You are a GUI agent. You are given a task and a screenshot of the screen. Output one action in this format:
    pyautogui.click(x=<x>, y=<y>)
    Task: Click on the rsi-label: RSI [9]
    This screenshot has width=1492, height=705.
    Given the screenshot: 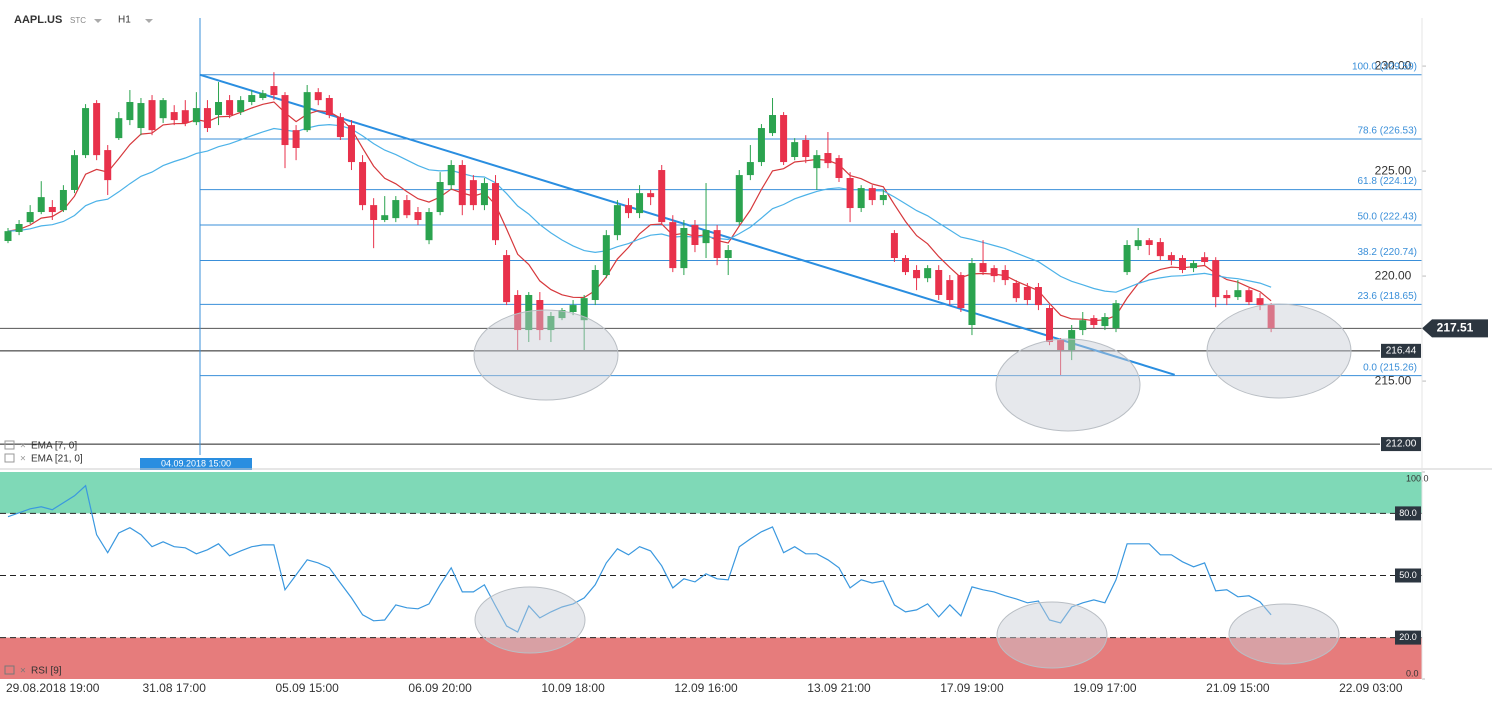 What is the action you would take?
    pyautogui.click(x=46, y=671)
    